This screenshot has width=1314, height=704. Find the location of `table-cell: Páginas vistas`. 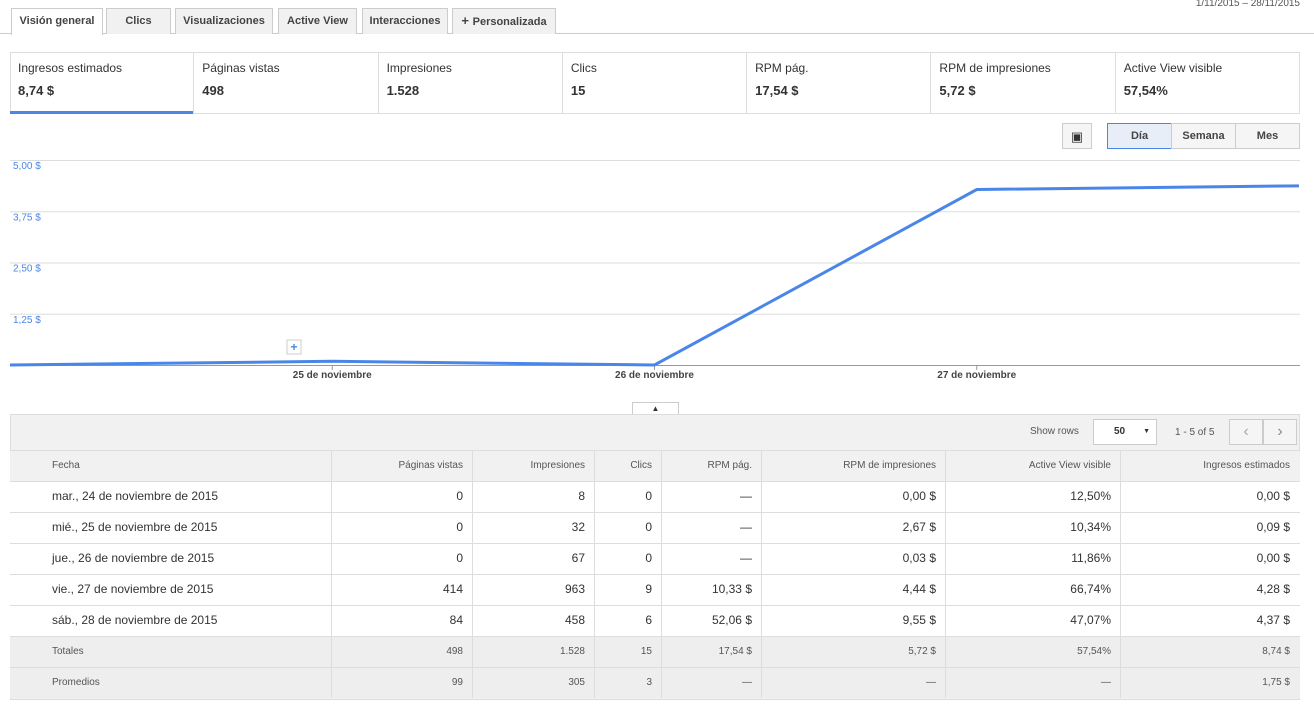

table-cell: Páginas vistas is located at coordinates (401, 465).